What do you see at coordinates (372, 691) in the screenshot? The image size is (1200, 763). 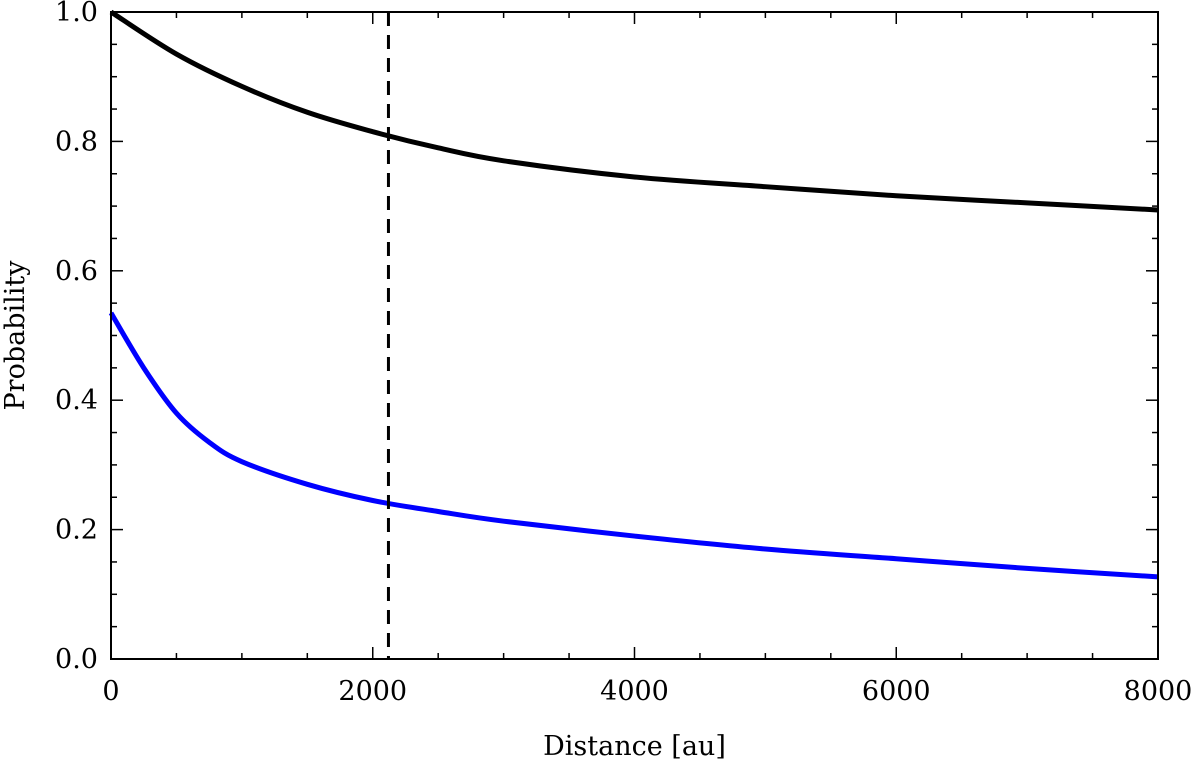 I see `x-tick-label: 2000` at bounding box center [372, 691].